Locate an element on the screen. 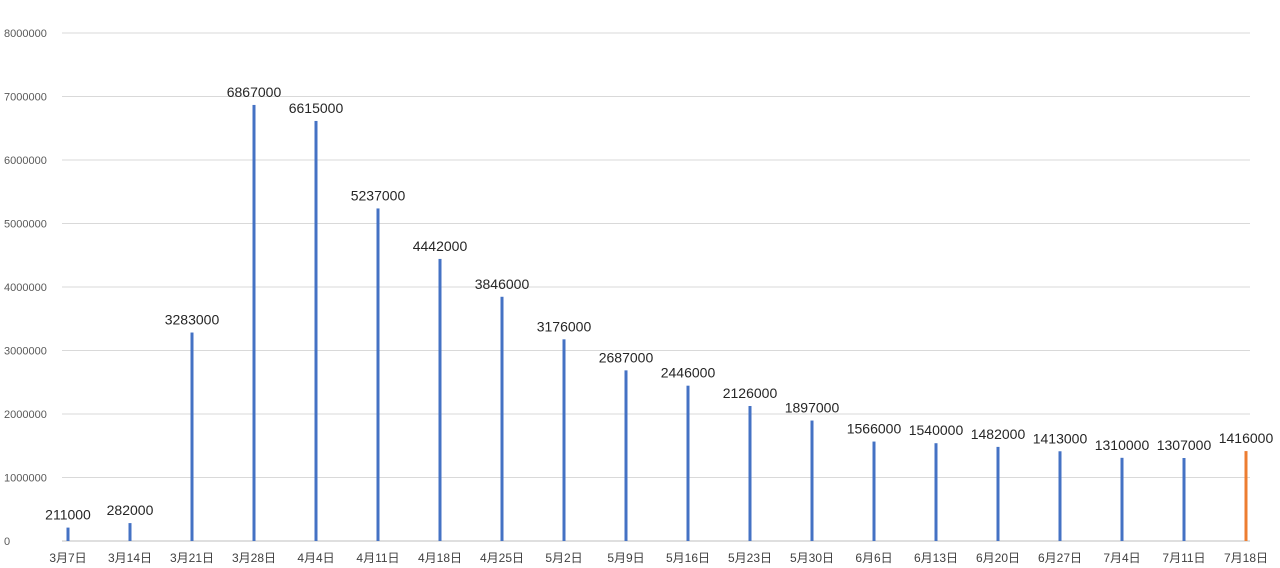 Image resolution: width=1280 pixels, height=568 pixels. x-tick-label: 6月20日 is located at coordinates (998, 558).